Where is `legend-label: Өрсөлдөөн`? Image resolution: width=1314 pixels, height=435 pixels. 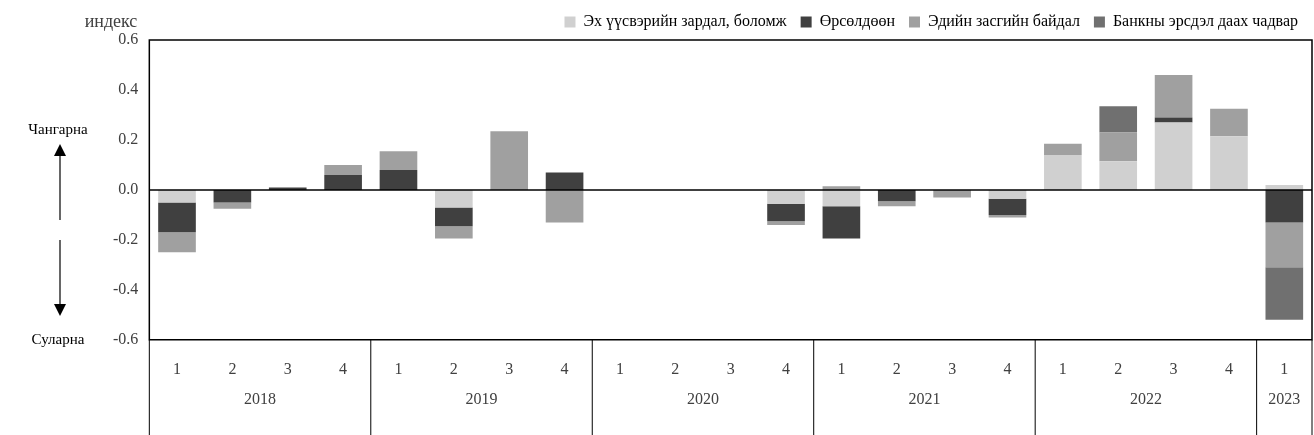
legend-label: Өрсөлдөөн is located at coordinates (857, 21).